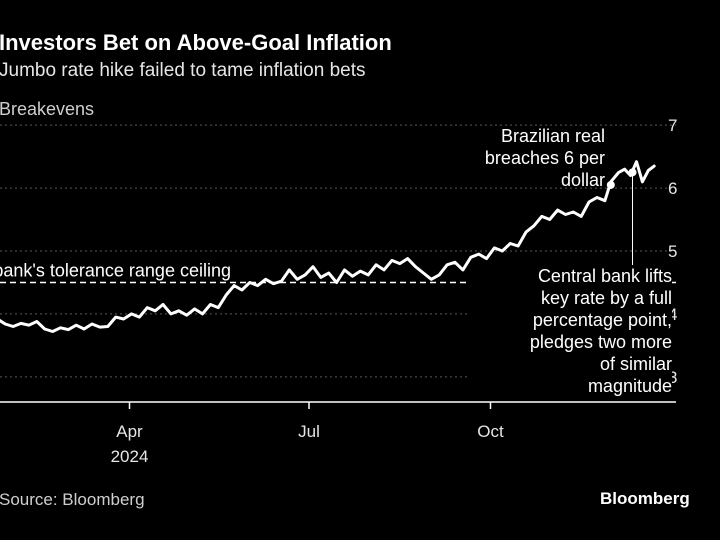 This screenshot has width=720, height=540. What do you see at coordinates (672, 377) in the screenshot?
I see `y-tick-label-3: 3` at bounding box center [672, 377].